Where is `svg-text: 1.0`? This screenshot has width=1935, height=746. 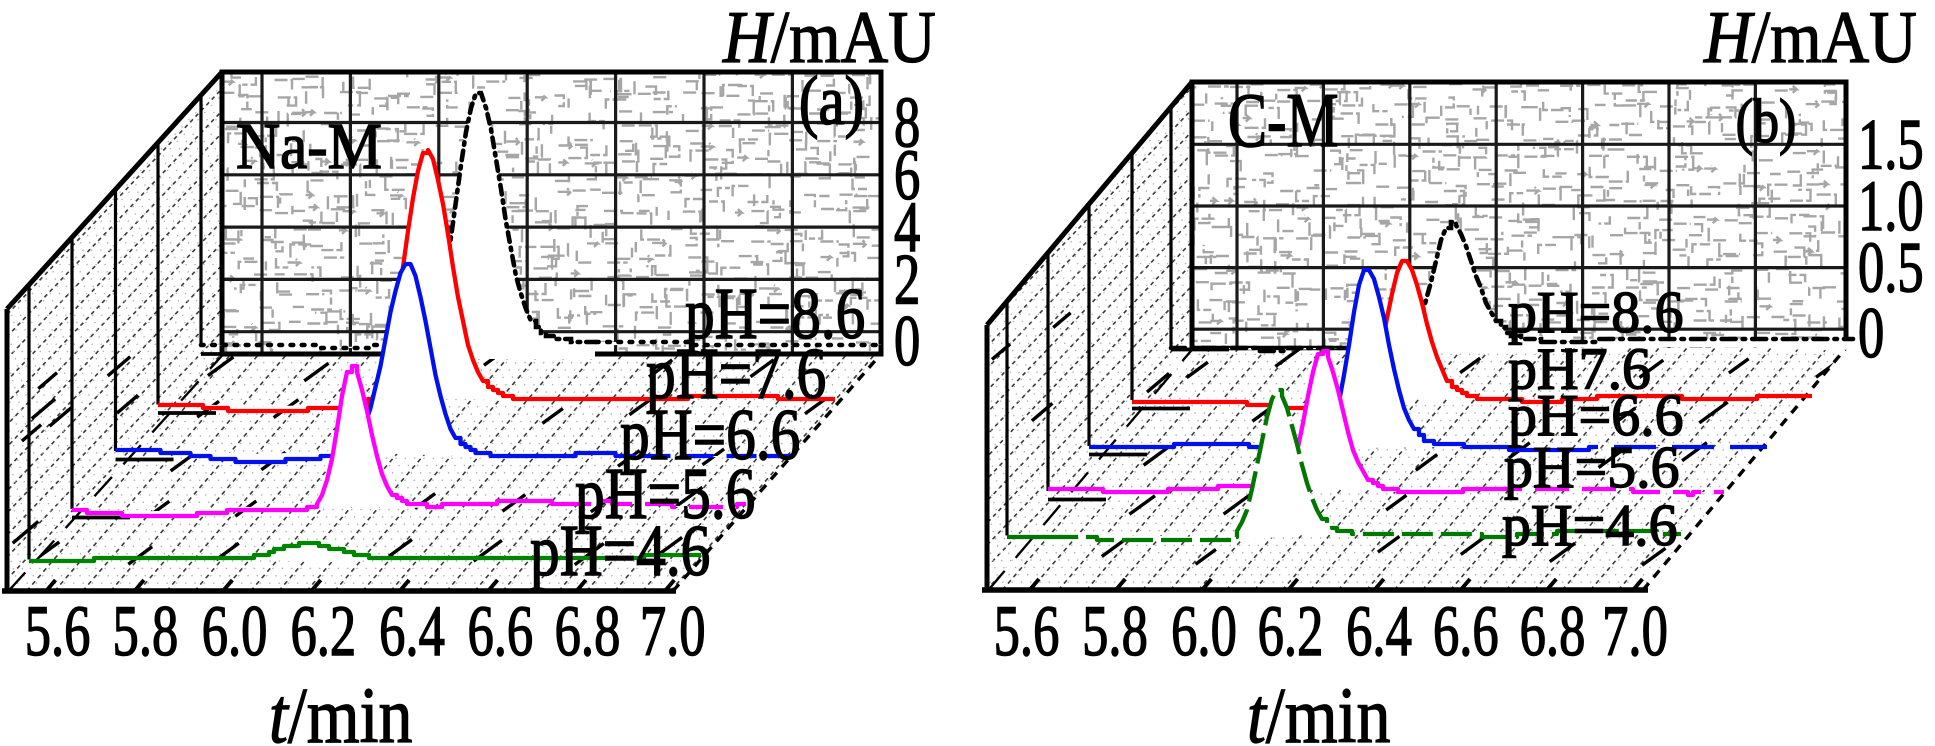
svg-text: 1.0 is located at coordinates (1891, 206).